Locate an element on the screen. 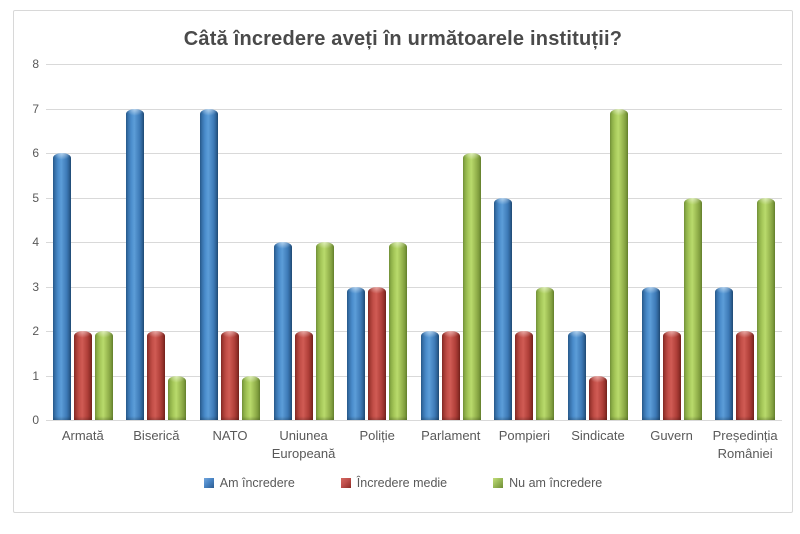 The height and width of the screenshot is (534, 800). x-label-armată: Armată is located at coordinates (82, 435).